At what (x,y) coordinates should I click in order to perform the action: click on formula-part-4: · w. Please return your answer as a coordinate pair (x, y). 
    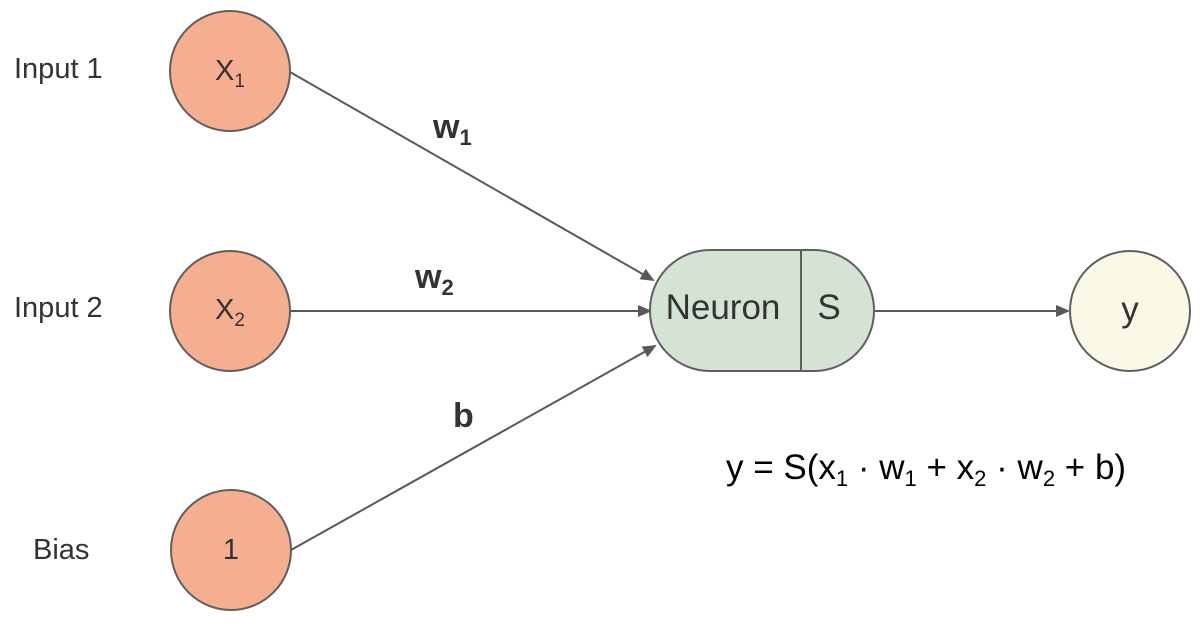
    Looking at the image, I should click on (1014, 467).